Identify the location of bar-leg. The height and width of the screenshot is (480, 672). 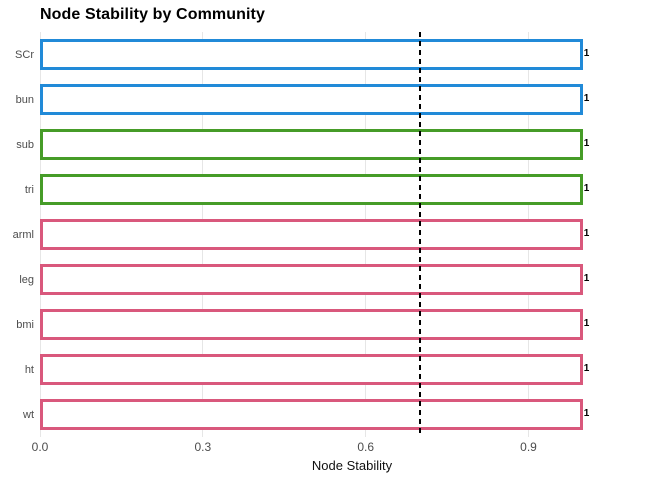
(311, 279).